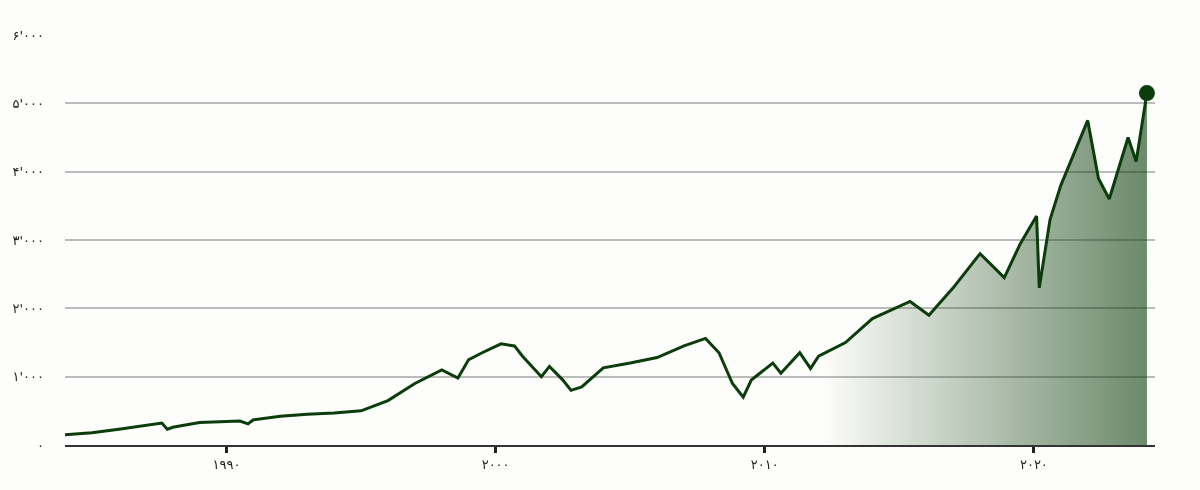 This screenshot has width=1200, height=490. Describe the element at coordinates (28, 172) in the screenshot. I see `y-tick-label: ۴'۰۰۰` at that location.